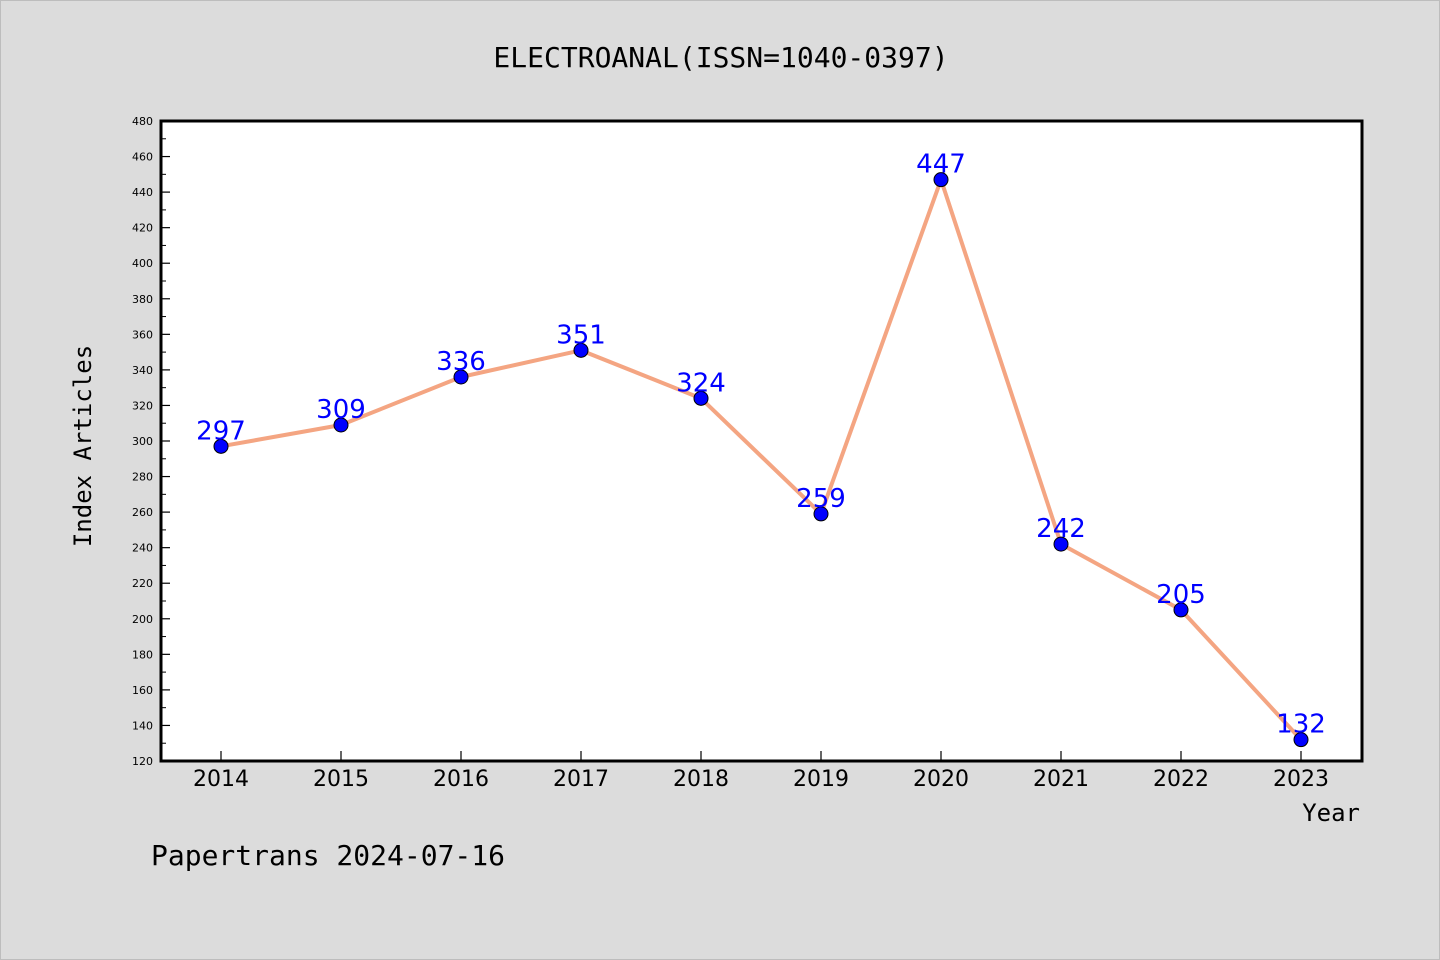 The height and width of the screenshot is (960, 1440). I want to click on x-tick-label: 2015, so click(341, 779).